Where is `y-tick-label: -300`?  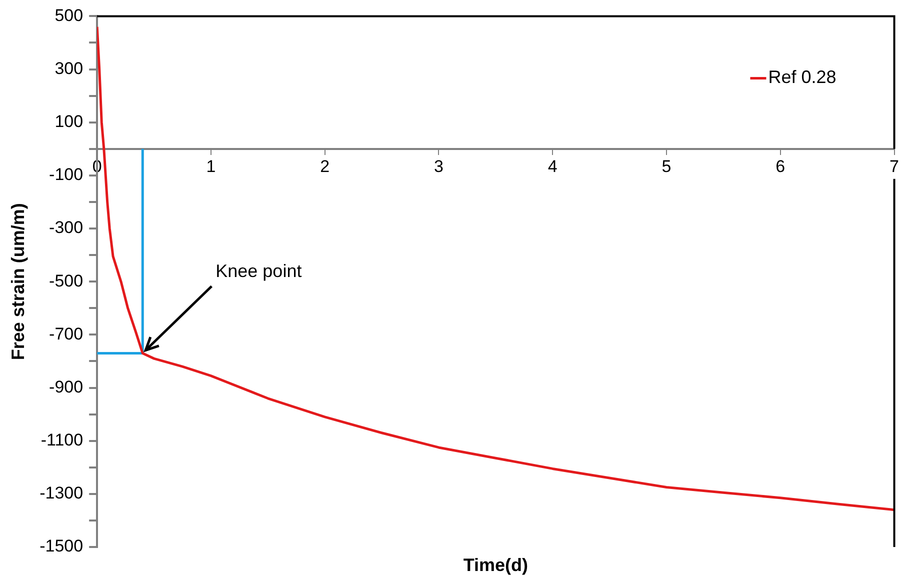 y-tick-label: -300 is located at coordinates (66, 228).